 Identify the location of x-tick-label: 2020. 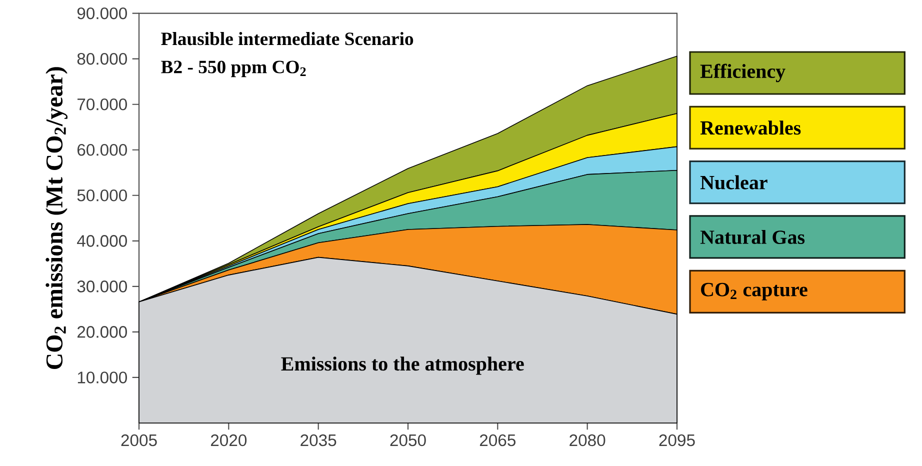
(228, 440).